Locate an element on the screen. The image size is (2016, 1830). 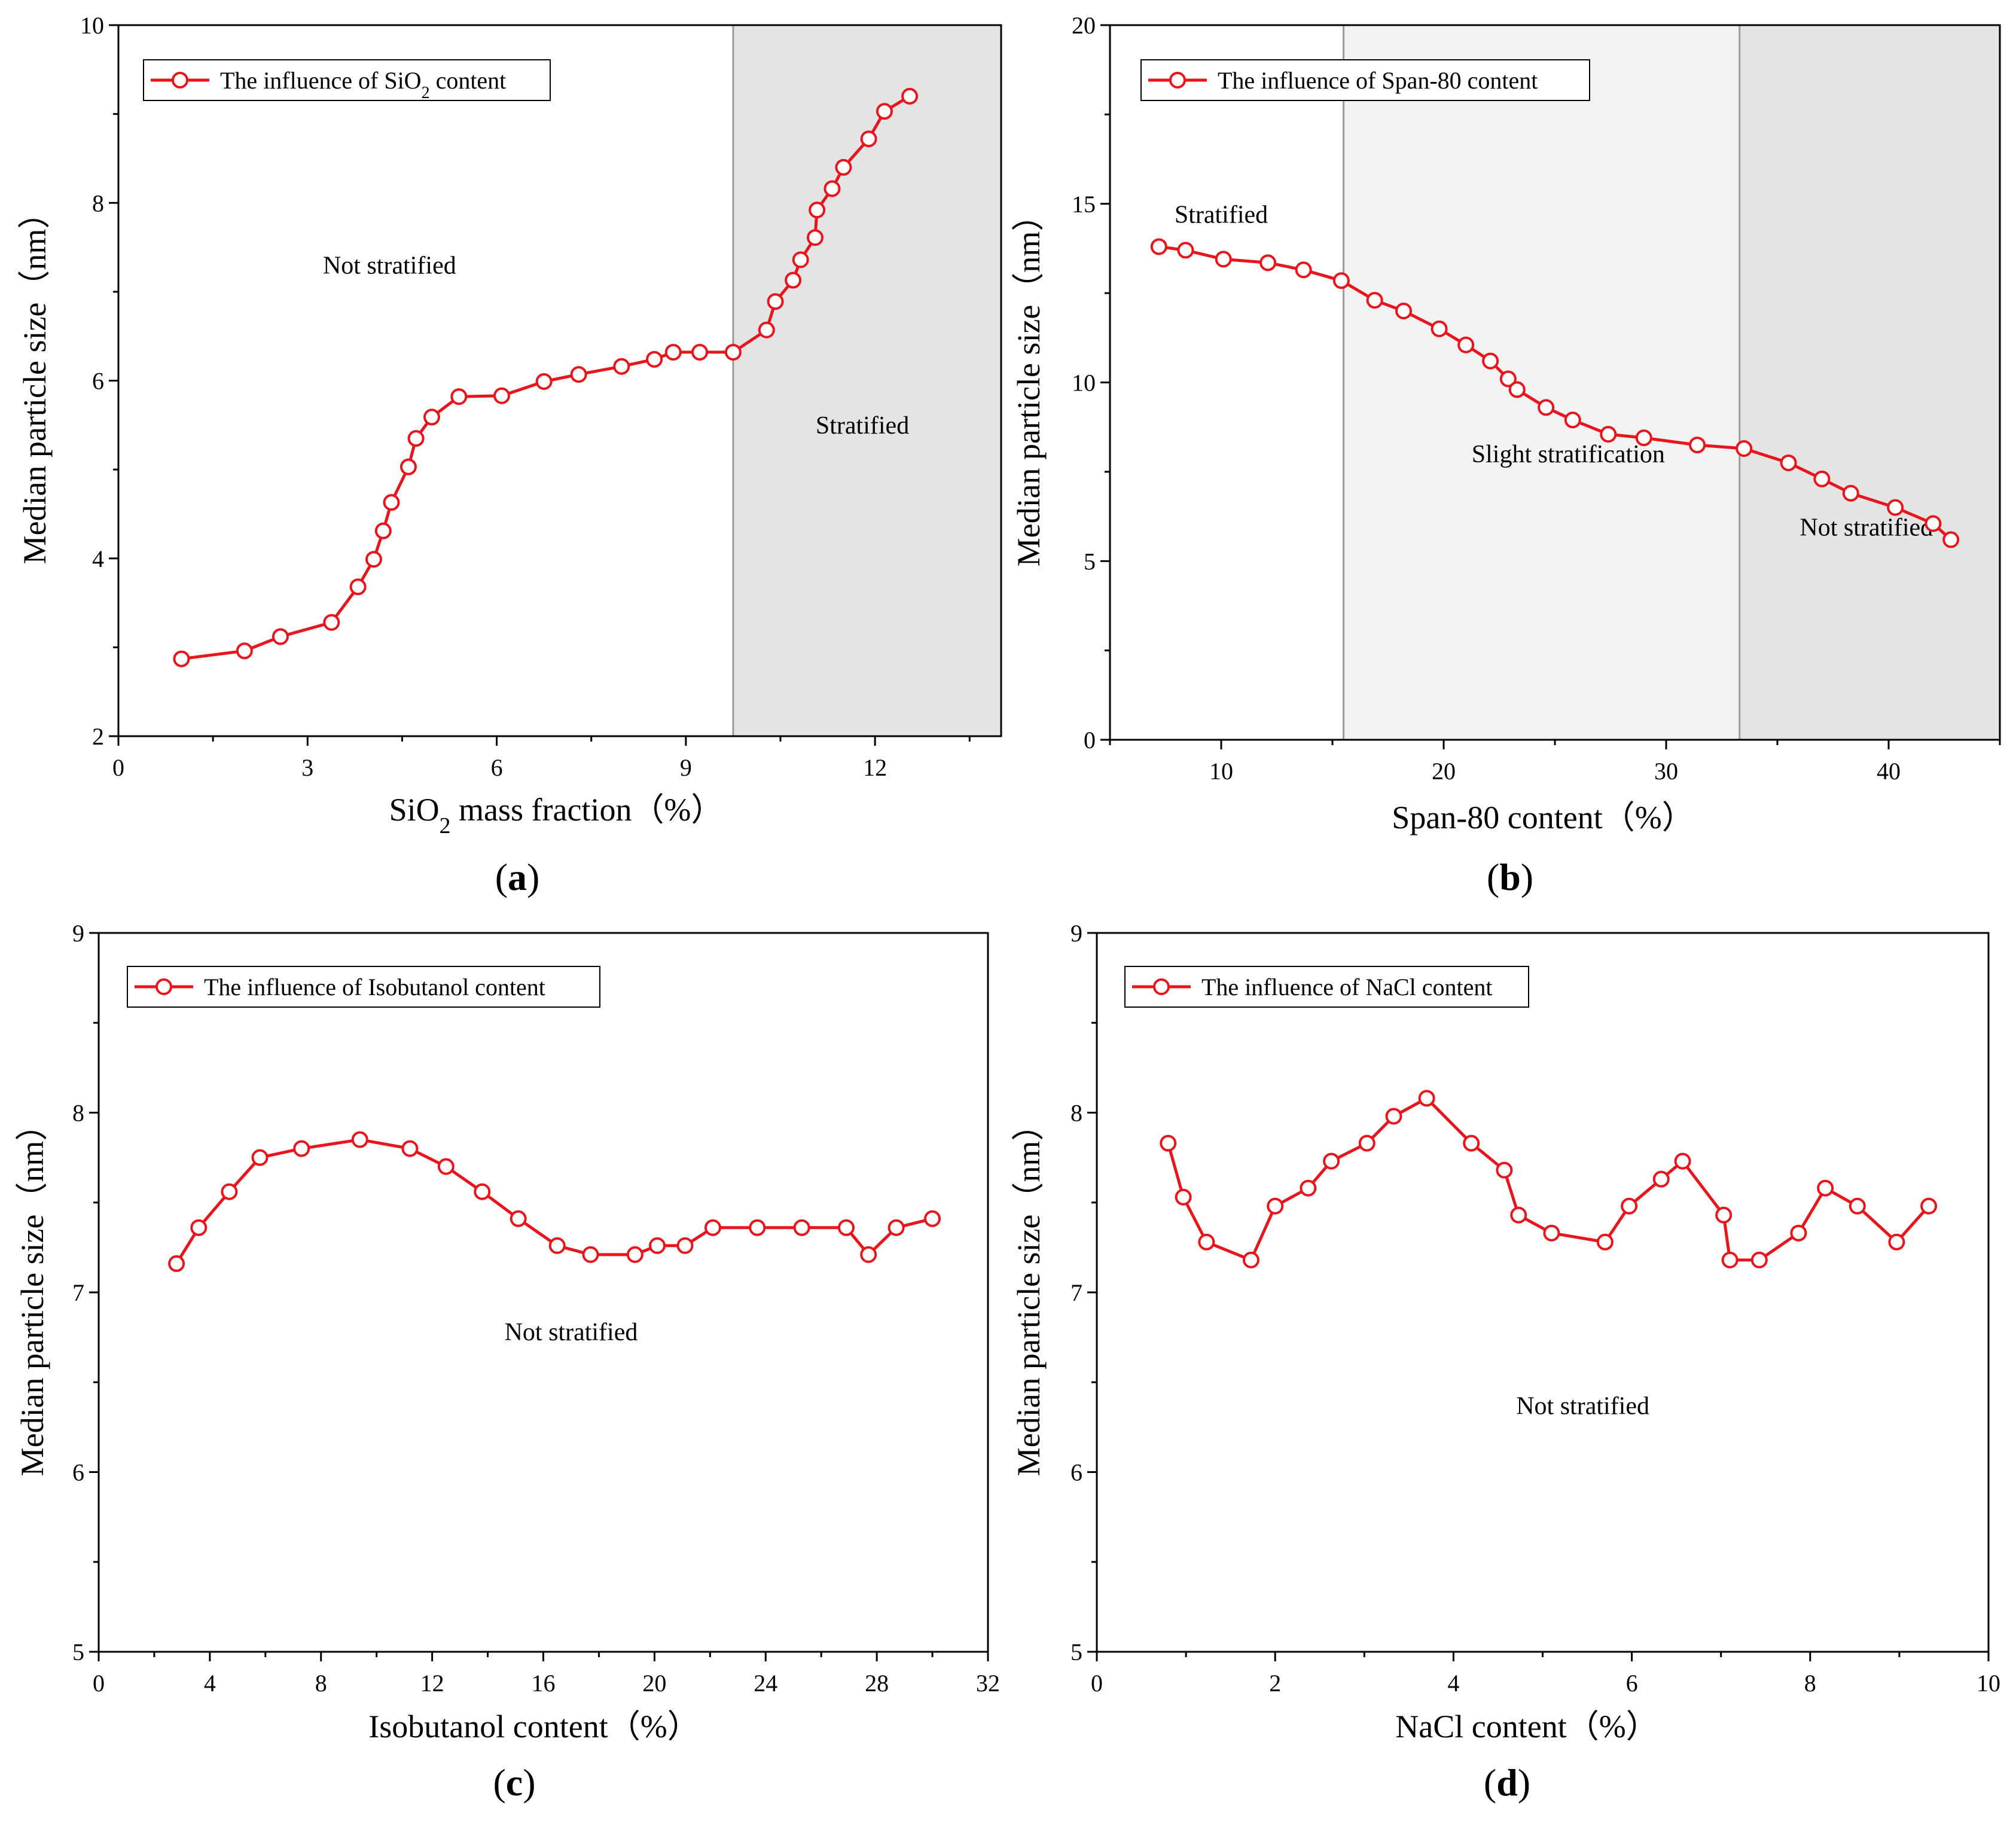
x-tick-label: 3 is located at coordinates (307, 767).